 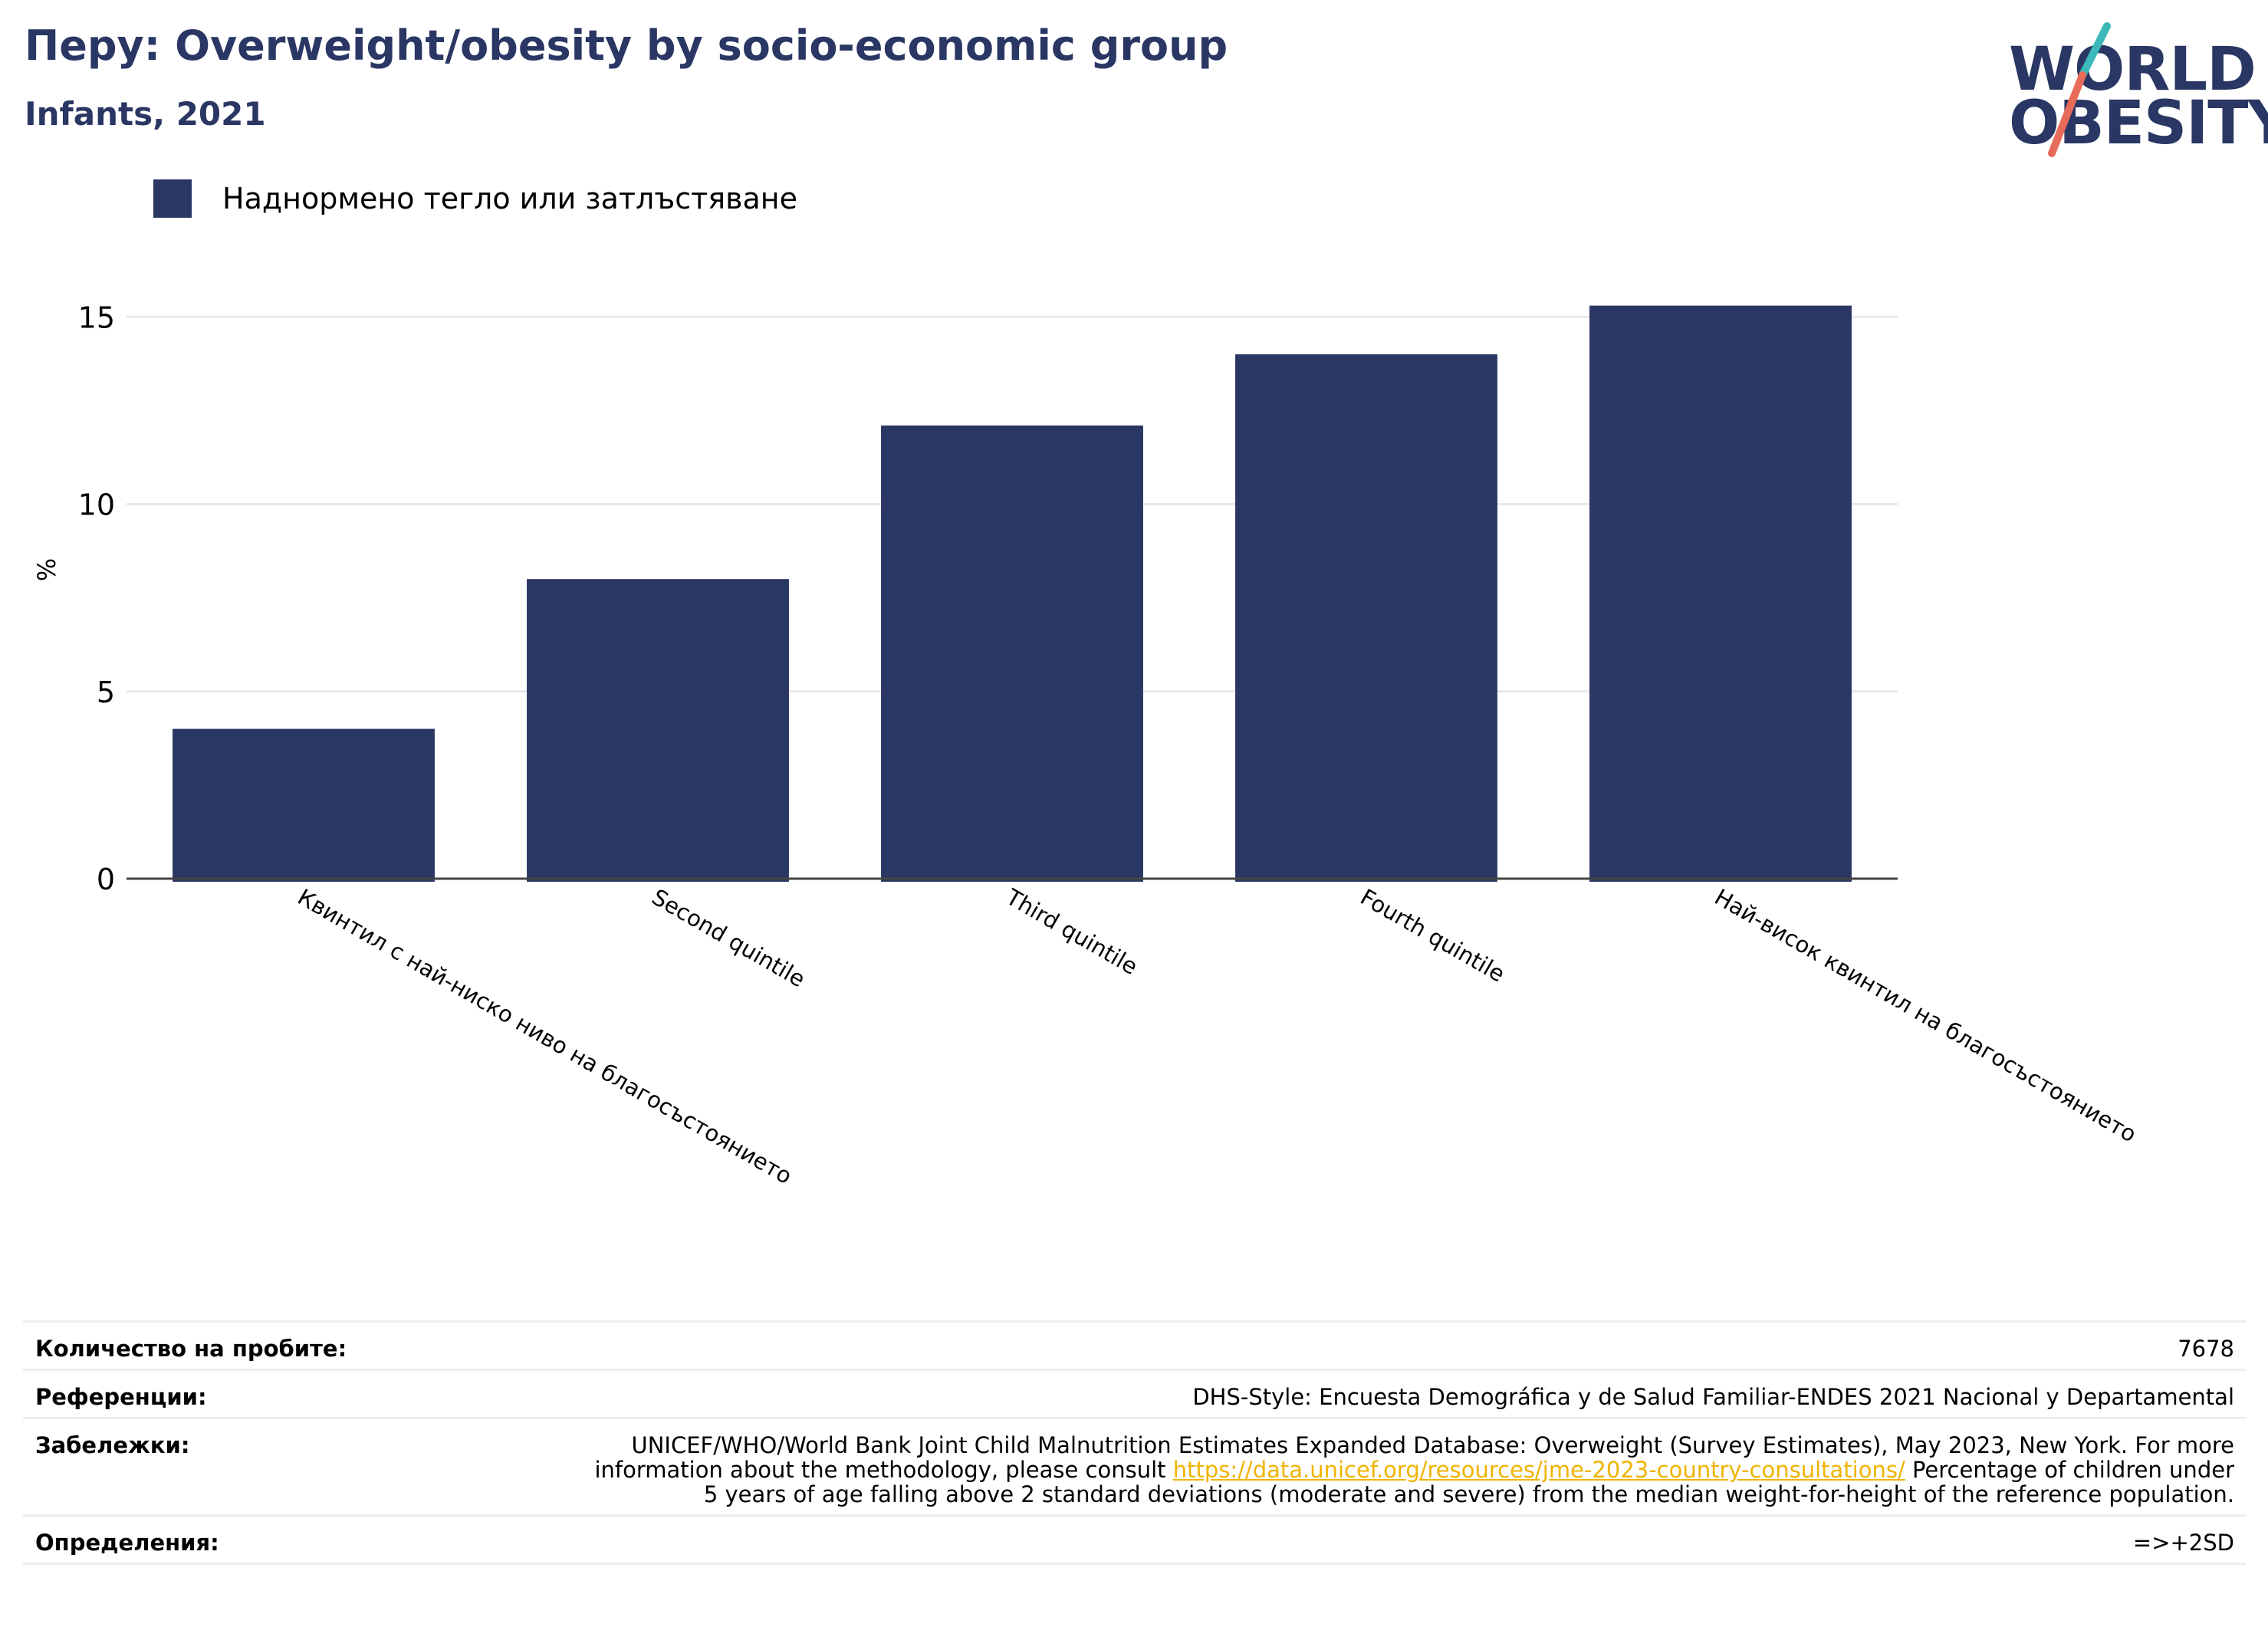 I want to click on logo-slash-icon, so click(x=2079, y=89).